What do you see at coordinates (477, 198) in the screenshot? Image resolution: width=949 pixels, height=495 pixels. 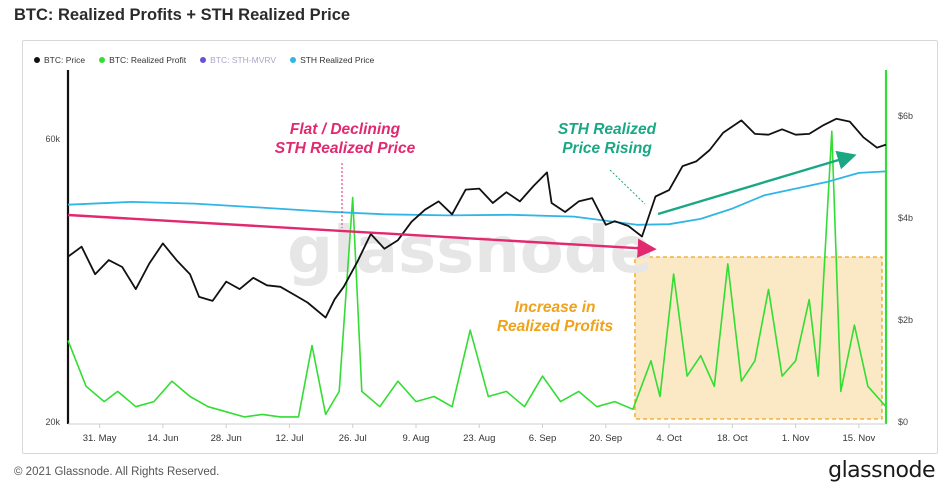 I see `series-sth-realized-price` at bounding box center [477, 198].